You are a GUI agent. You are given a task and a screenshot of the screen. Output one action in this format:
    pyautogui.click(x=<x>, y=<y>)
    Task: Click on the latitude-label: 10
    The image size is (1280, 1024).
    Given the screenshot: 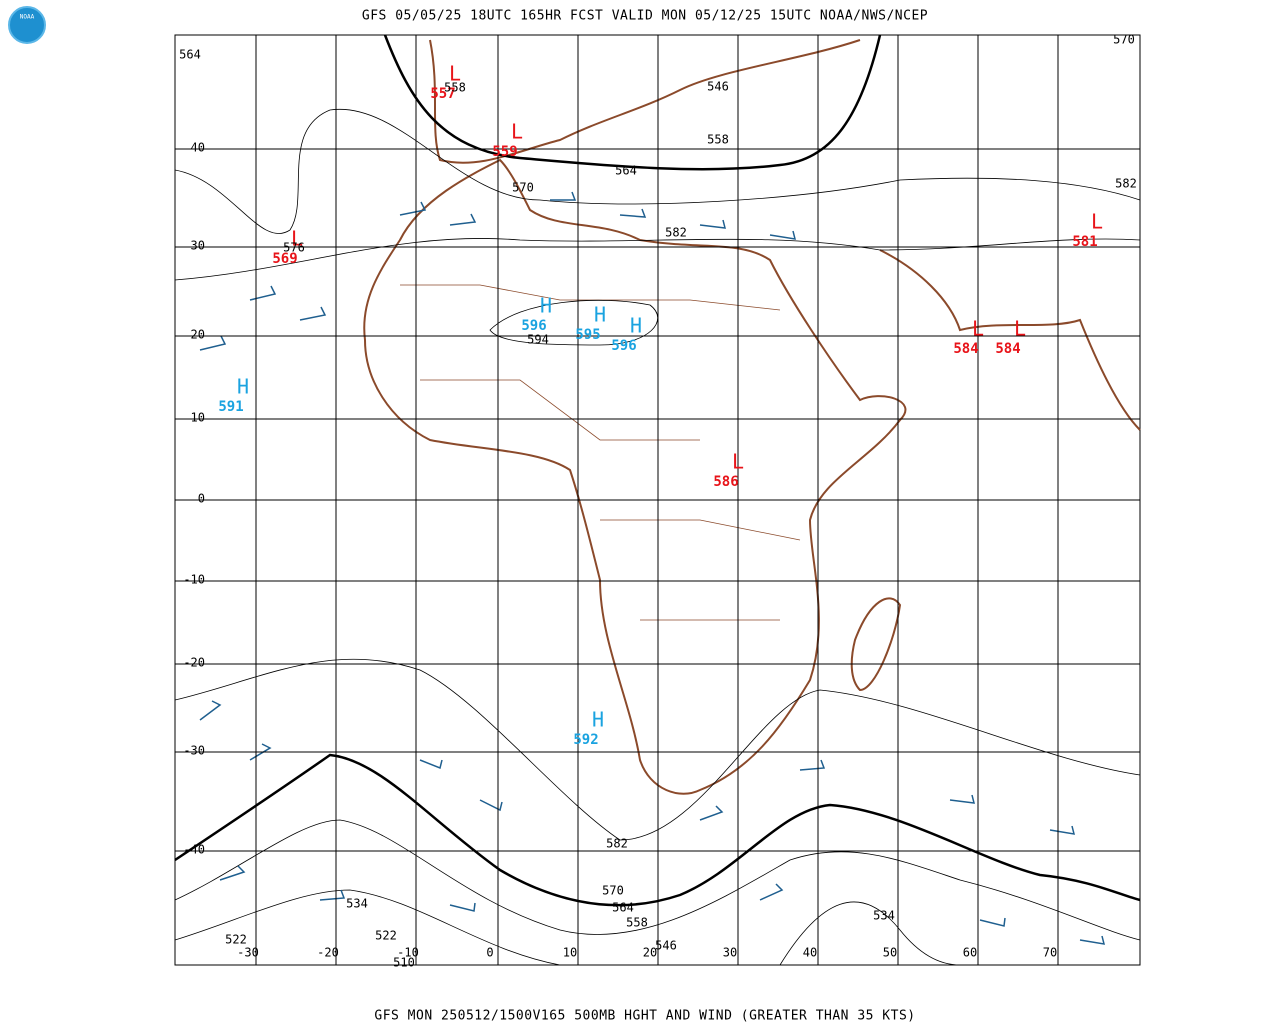 What is the action you would take?
    pyautogui.click(x=198, y=418)
    